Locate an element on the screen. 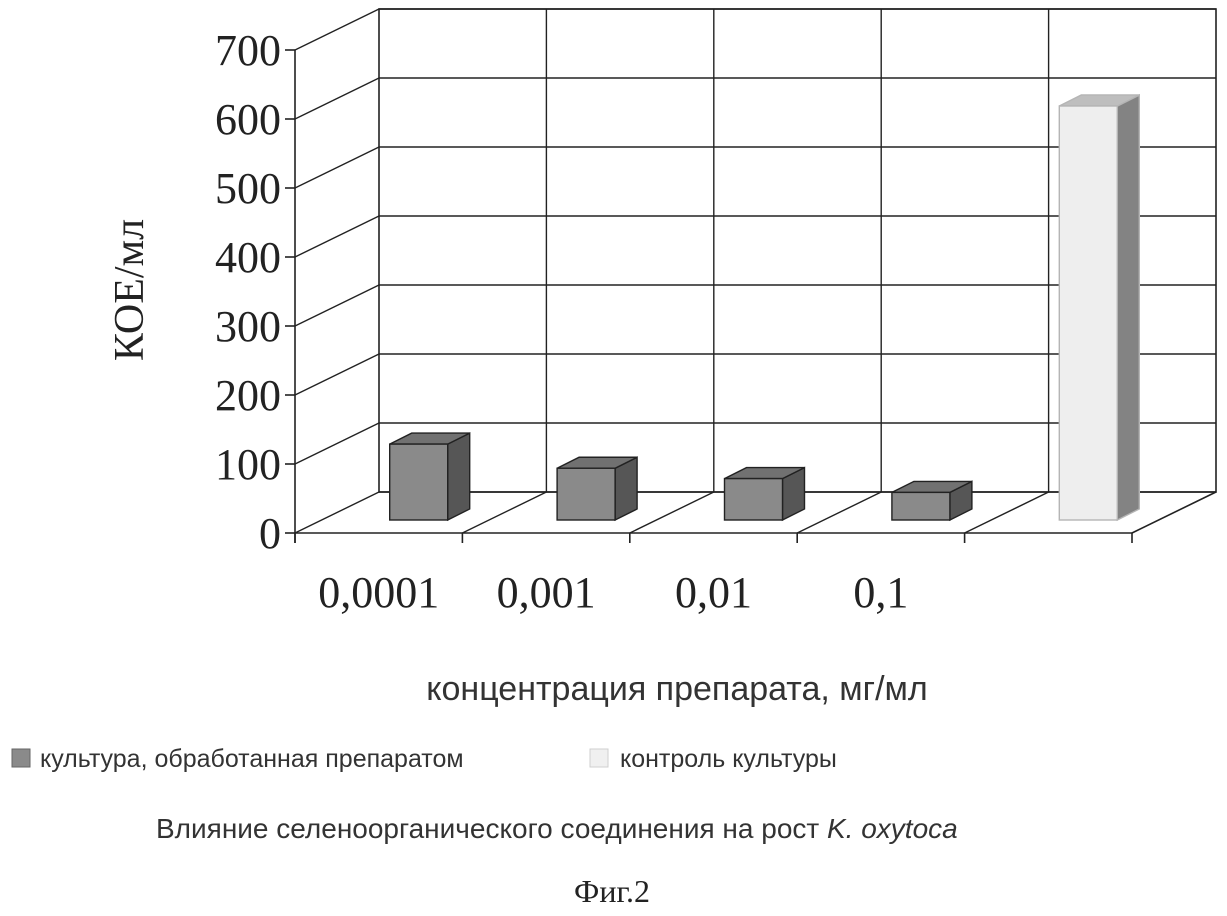  y-tick-label: 300 is located at coordinates (248, 326).